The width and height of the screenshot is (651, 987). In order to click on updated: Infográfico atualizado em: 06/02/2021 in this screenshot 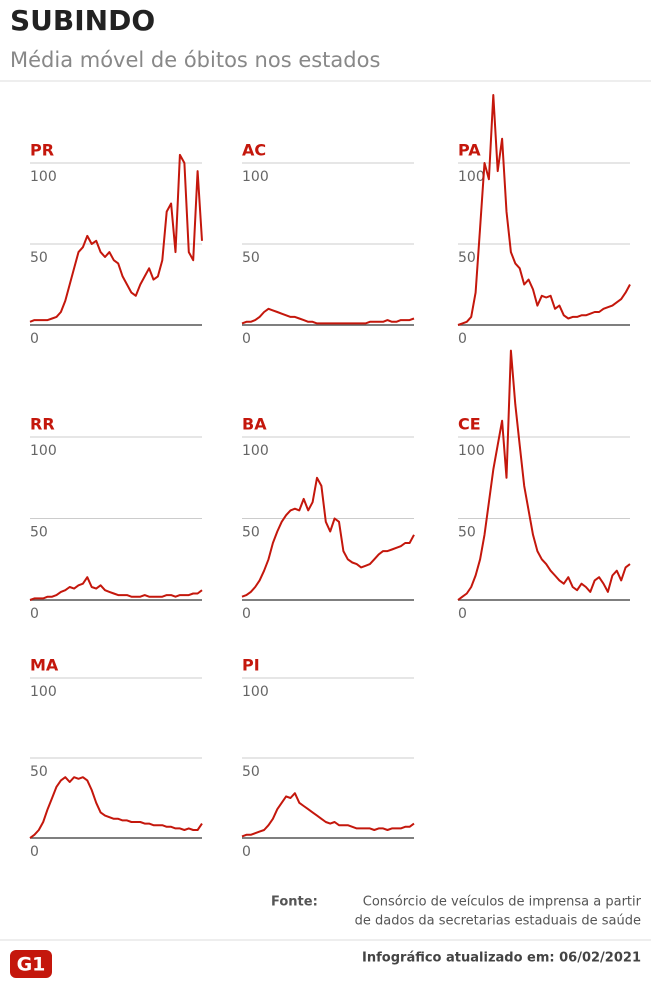, I will do `click(501, 958)`.